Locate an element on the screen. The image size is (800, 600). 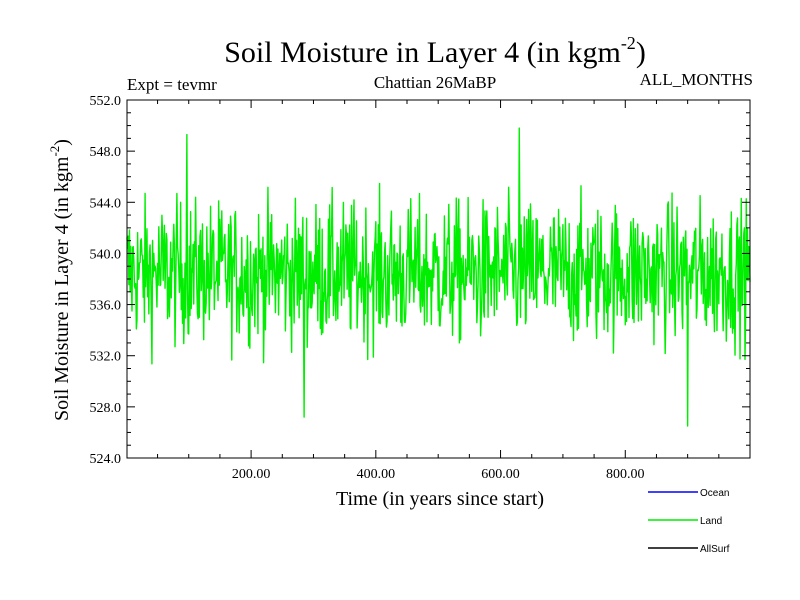
chart-title: Soil Moisture in Layer 4 (in kgm-2) is located at coordinates (435, 51).